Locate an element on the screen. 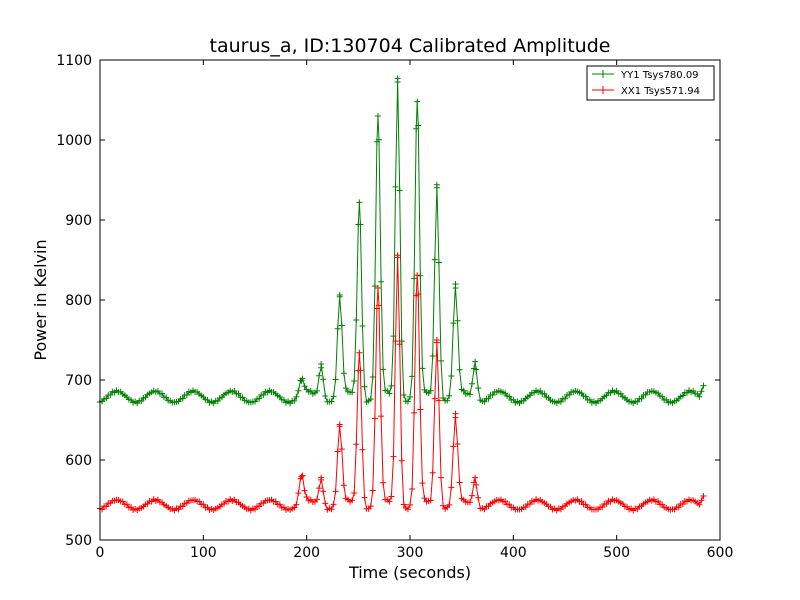 This screenshot has height=600, width=800. y-tick-label: 1100 is located at coordinates (74, 61).